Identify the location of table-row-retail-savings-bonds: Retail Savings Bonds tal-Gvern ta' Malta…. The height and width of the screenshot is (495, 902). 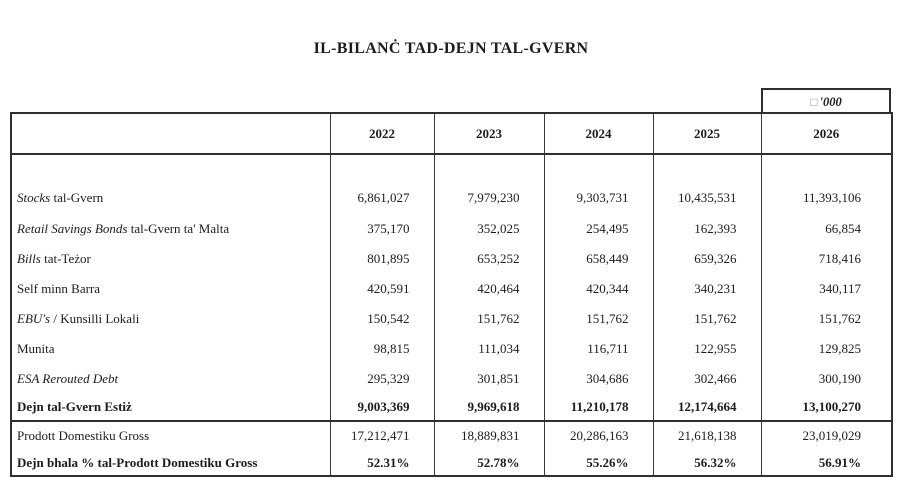
(451, 229).